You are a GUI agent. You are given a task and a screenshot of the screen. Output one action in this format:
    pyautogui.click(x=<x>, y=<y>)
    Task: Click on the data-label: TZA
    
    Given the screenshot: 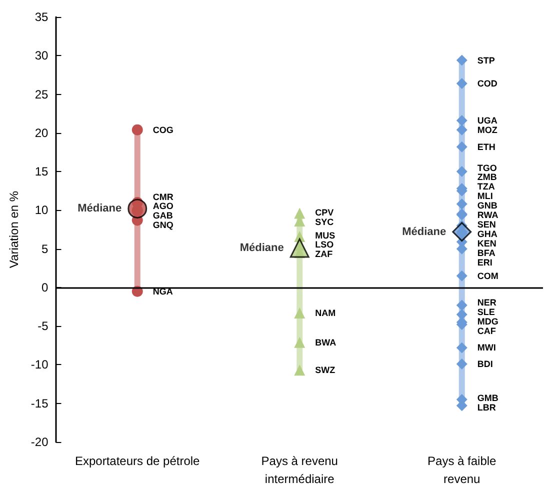 What is the action you would take?
    pyautogui.click(x=486, y=187)
    